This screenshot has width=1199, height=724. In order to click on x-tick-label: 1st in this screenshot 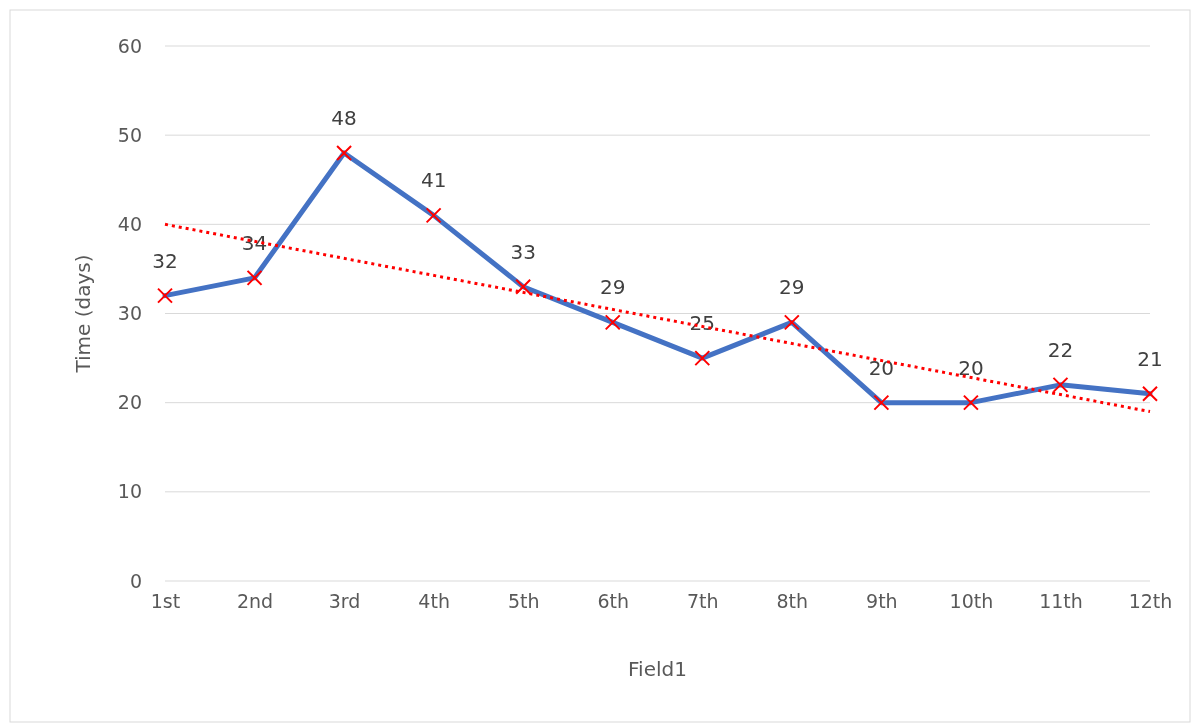, I will do `click(165, 601)`.